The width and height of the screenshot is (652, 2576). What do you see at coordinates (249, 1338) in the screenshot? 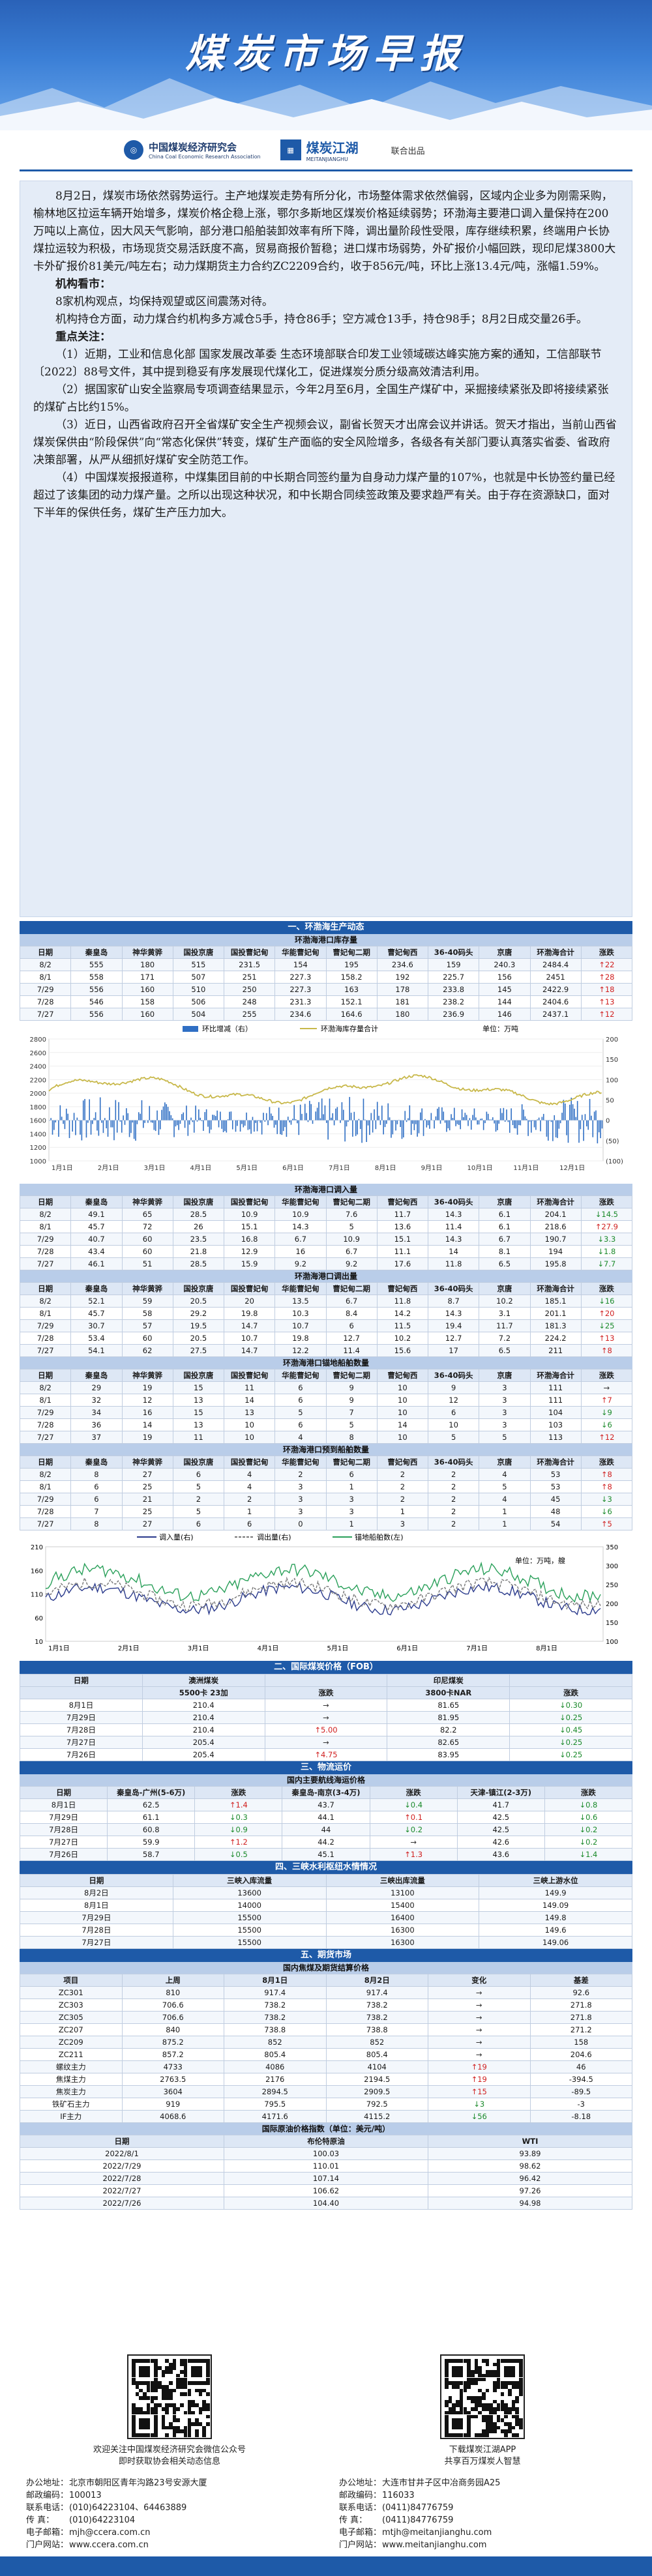
I see `table-cell: 10.7` at bounding box center [249, 1338].